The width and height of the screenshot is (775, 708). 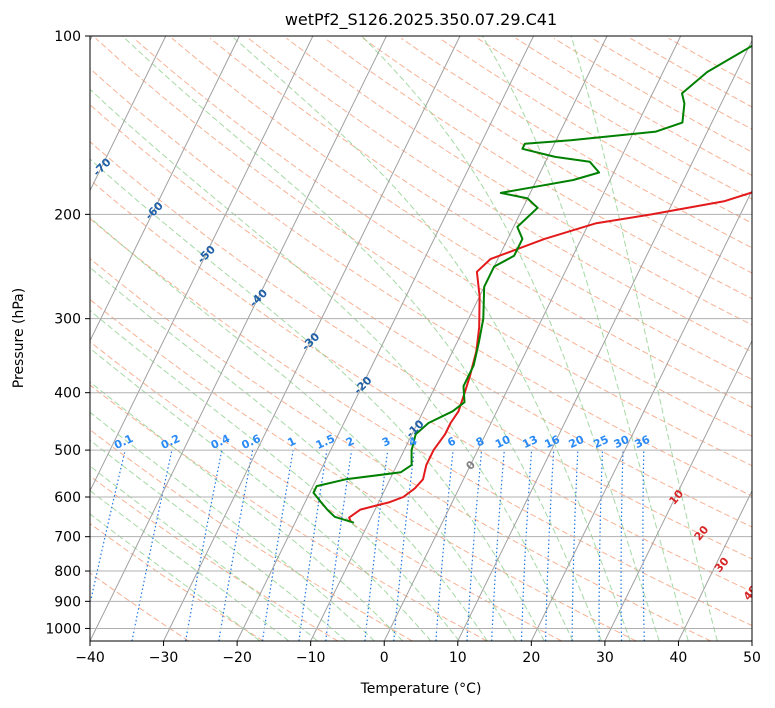 What do you see at coordinates (605, 658) in the screenshot?
I see `x-tick-label: 30` at bounding box center [605, 658].